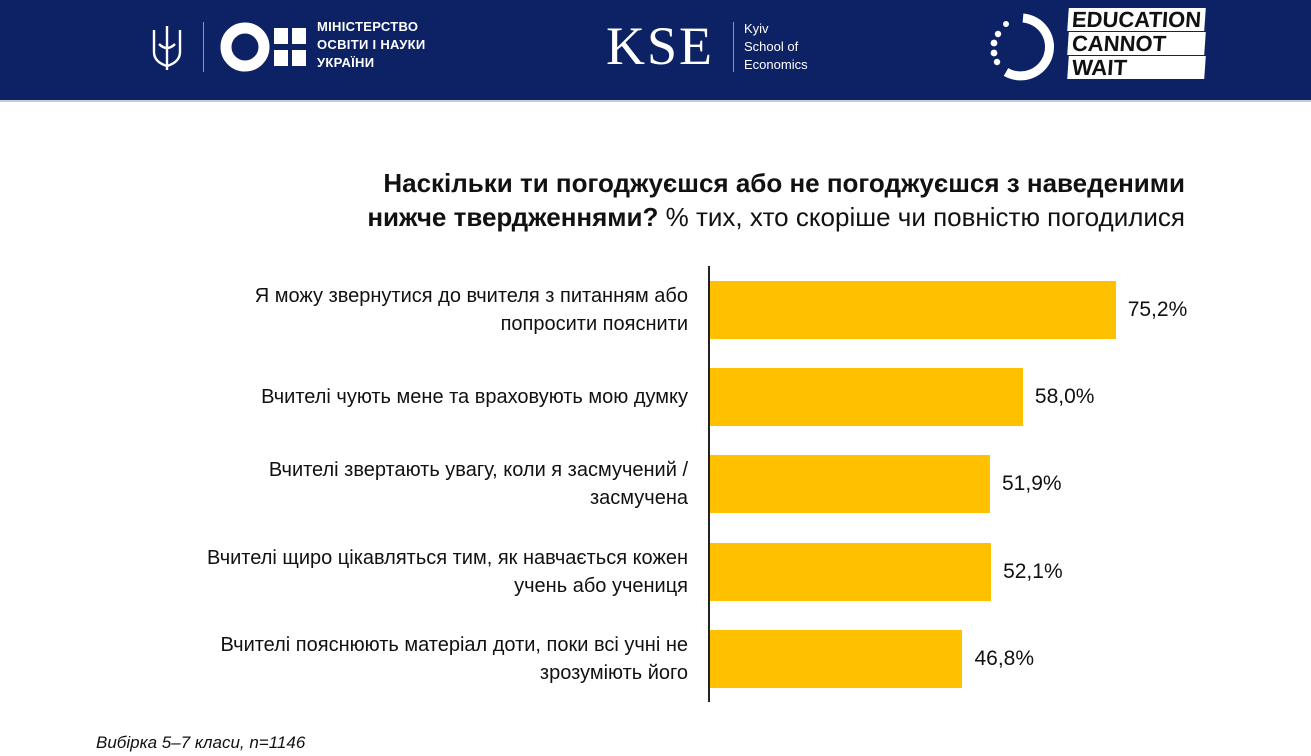  Describe the element at coordinates (346, 62) in the screenshot. I see `ministry-line-3: УКРАЇНИ` at that location.